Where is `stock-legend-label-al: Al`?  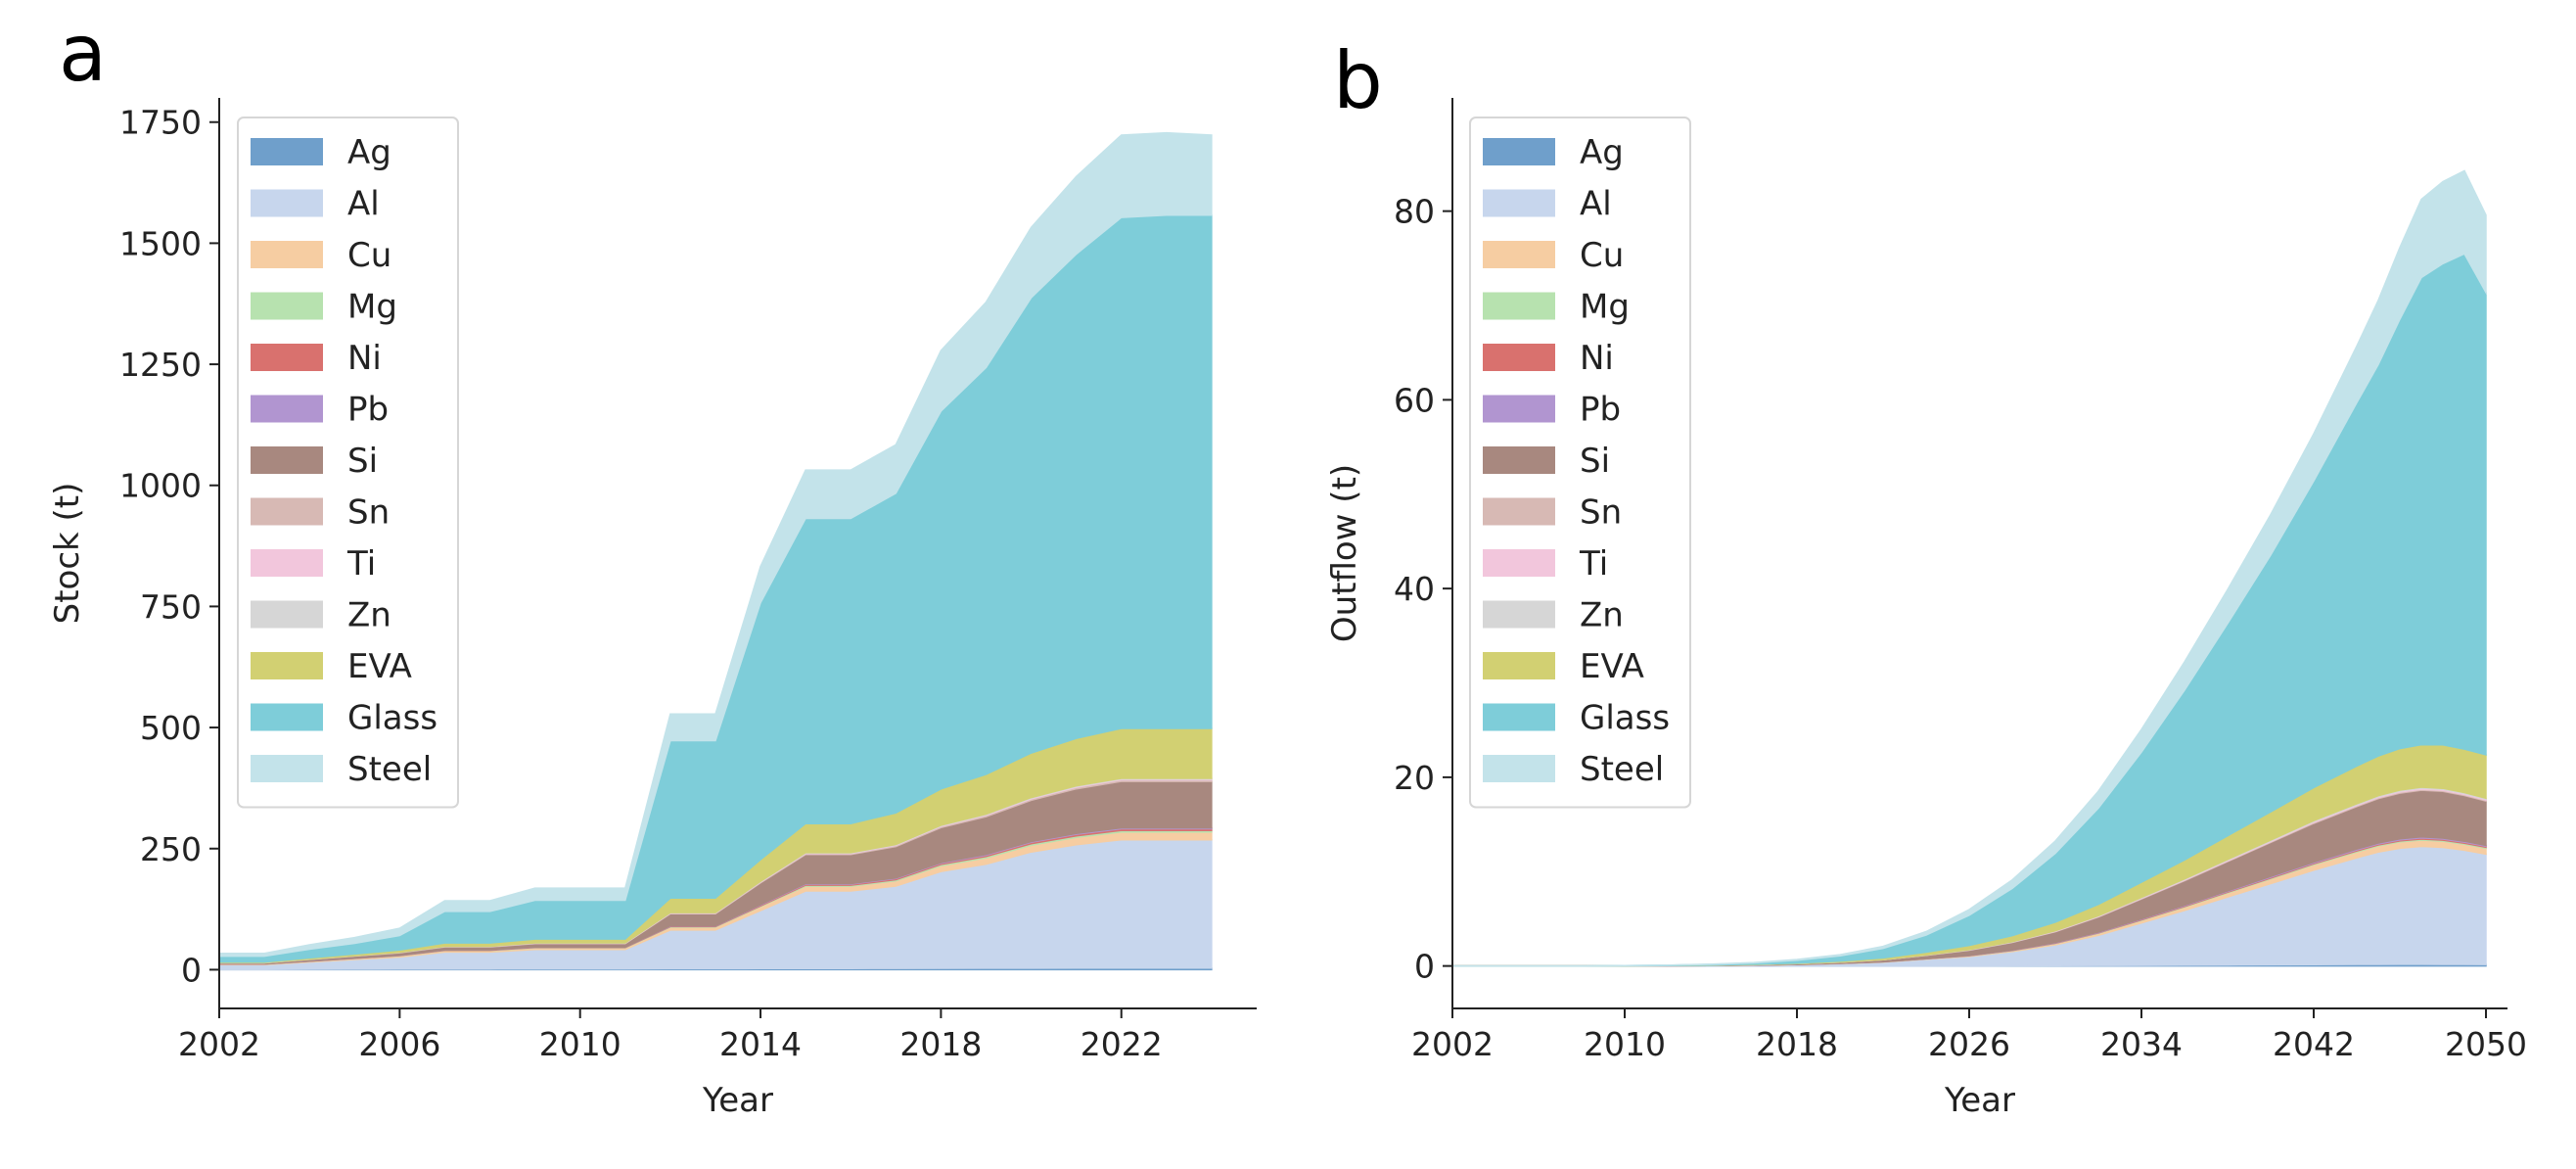 stock-legend-label-al: Al is located at coordinates (363, 204).